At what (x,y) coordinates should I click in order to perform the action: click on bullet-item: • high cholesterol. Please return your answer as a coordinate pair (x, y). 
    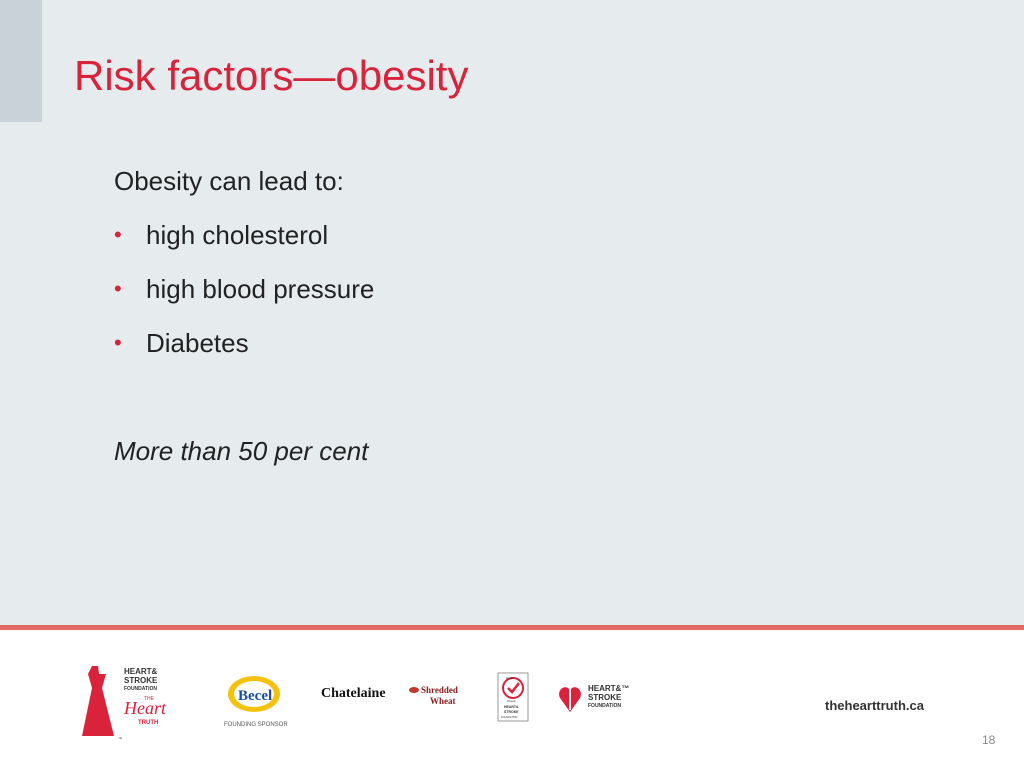
    Looking at the image, I should click on (244, 243).